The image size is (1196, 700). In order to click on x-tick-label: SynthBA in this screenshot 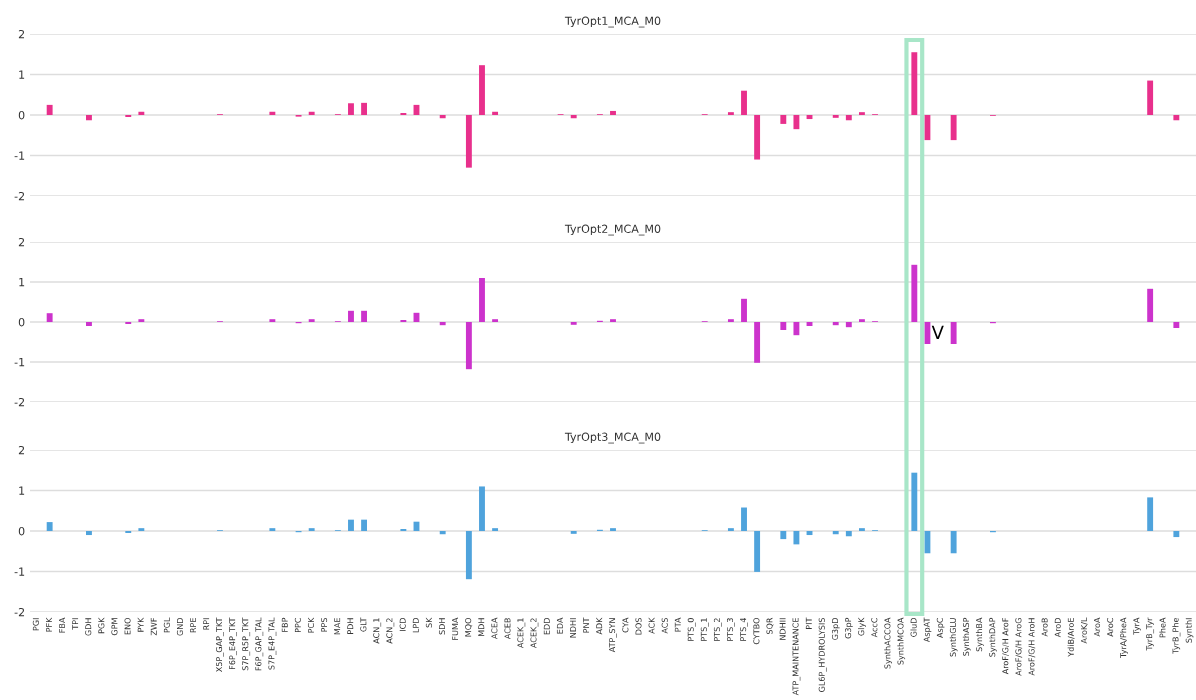, I will do `click(979, 634)`.